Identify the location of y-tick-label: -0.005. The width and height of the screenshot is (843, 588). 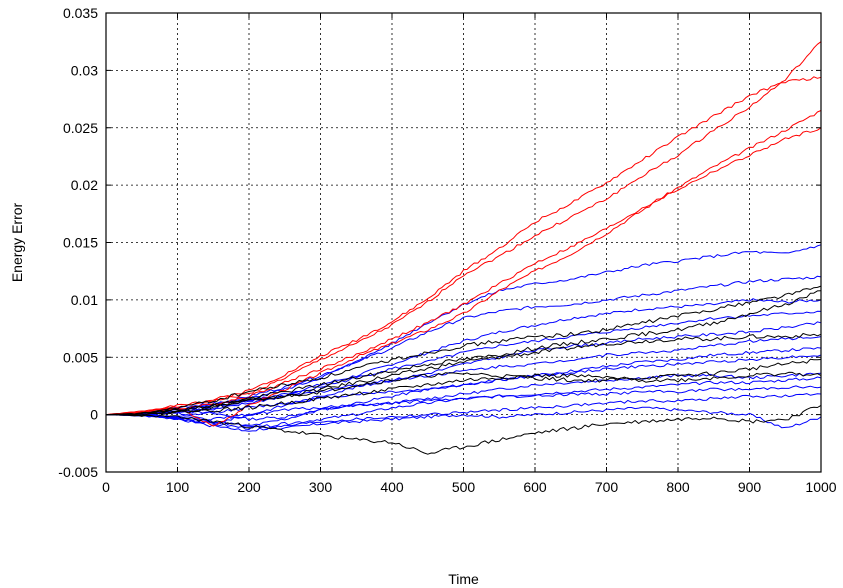
(78, 472).